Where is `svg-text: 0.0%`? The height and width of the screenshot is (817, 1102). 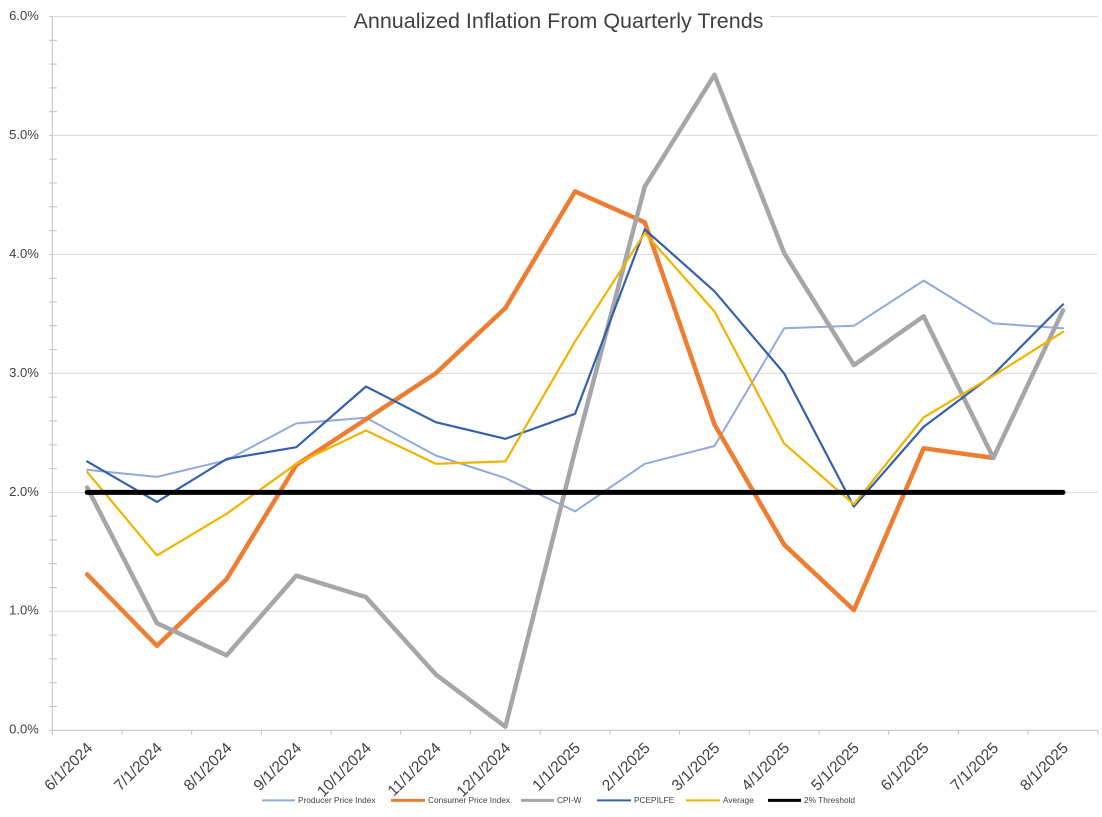
svg-text: 0.0% is located at coordinates (24, 729).